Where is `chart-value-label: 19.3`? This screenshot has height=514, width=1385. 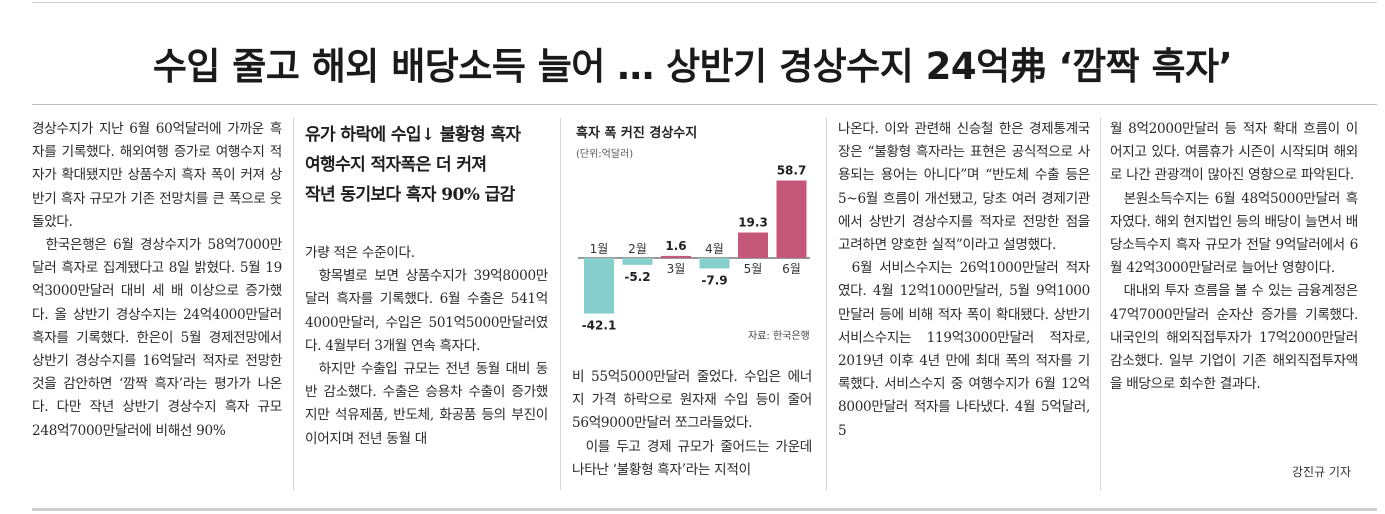 chart-value-label: 19.3 is located at coordinates (753, 223).